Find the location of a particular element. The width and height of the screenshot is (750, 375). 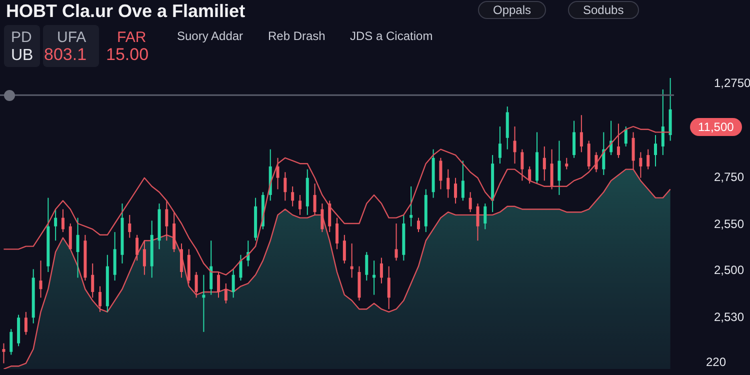

text: 220 is located at coordinates (716, 362).